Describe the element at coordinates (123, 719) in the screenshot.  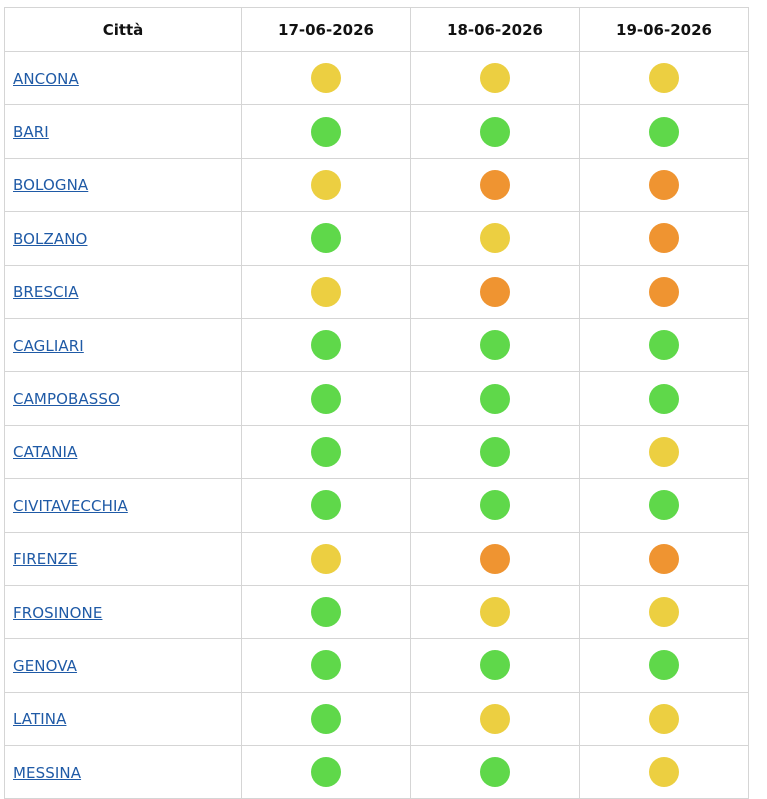
I see `city-cell: LATINA` at that location.